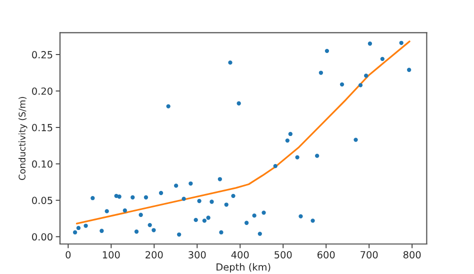 The width and height of the screenshot is (474, 274). Describe the element at coordinates (42, 164) in the screenshot. I see `y-tick-label: 0.10` at that location.